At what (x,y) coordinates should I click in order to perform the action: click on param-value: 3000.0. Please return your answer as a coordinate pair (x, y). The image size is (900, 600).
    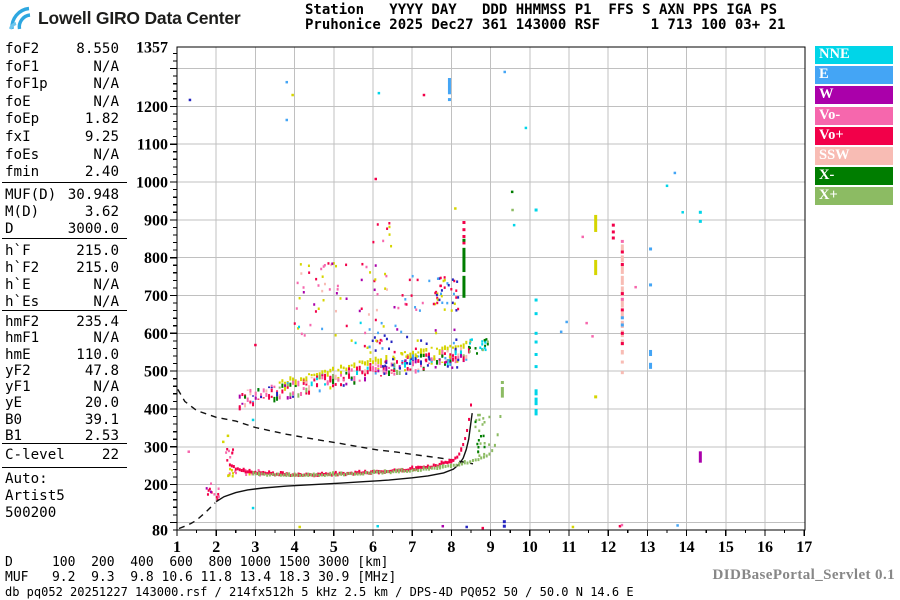
    Looking at the image, I should click on (93, 229).